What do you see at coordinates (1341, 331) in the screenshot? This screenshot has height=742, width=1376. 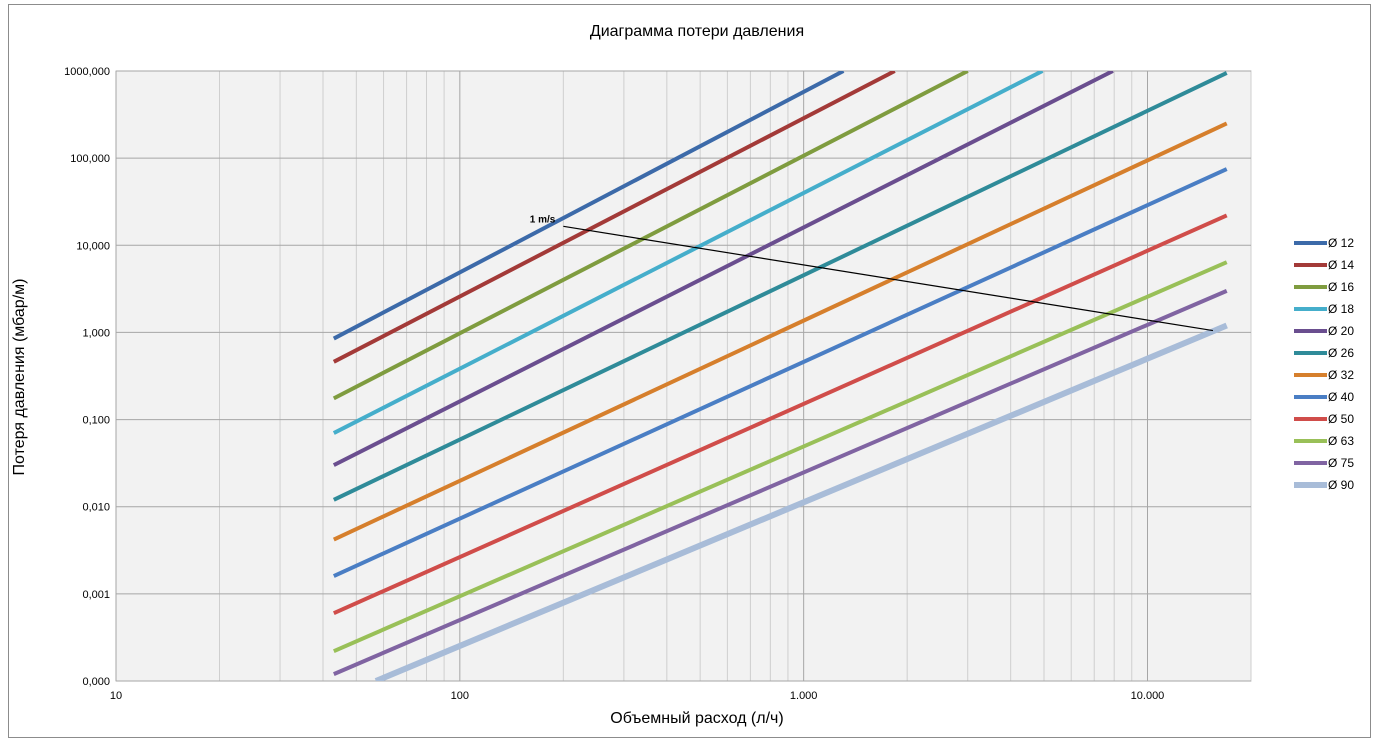 I see `legend-label: Ø 20` at bounding box center [1341, 331].